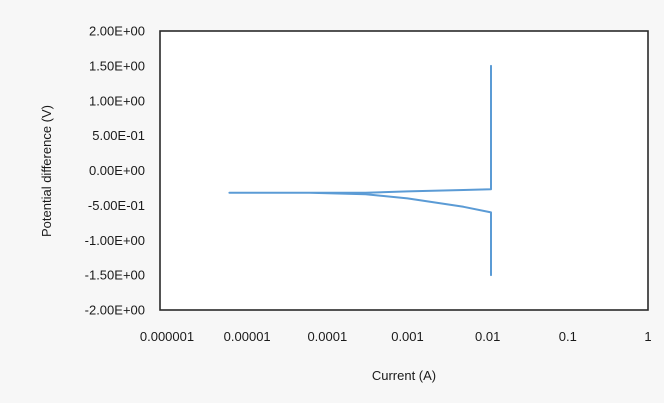 Image resolution: width=664 pixels, height=403 pixels. What do you see at coordinates (115, 240) in the screenshot?
I see `y-tick-label: -1.00E+00` at bounding box center [115, 240].